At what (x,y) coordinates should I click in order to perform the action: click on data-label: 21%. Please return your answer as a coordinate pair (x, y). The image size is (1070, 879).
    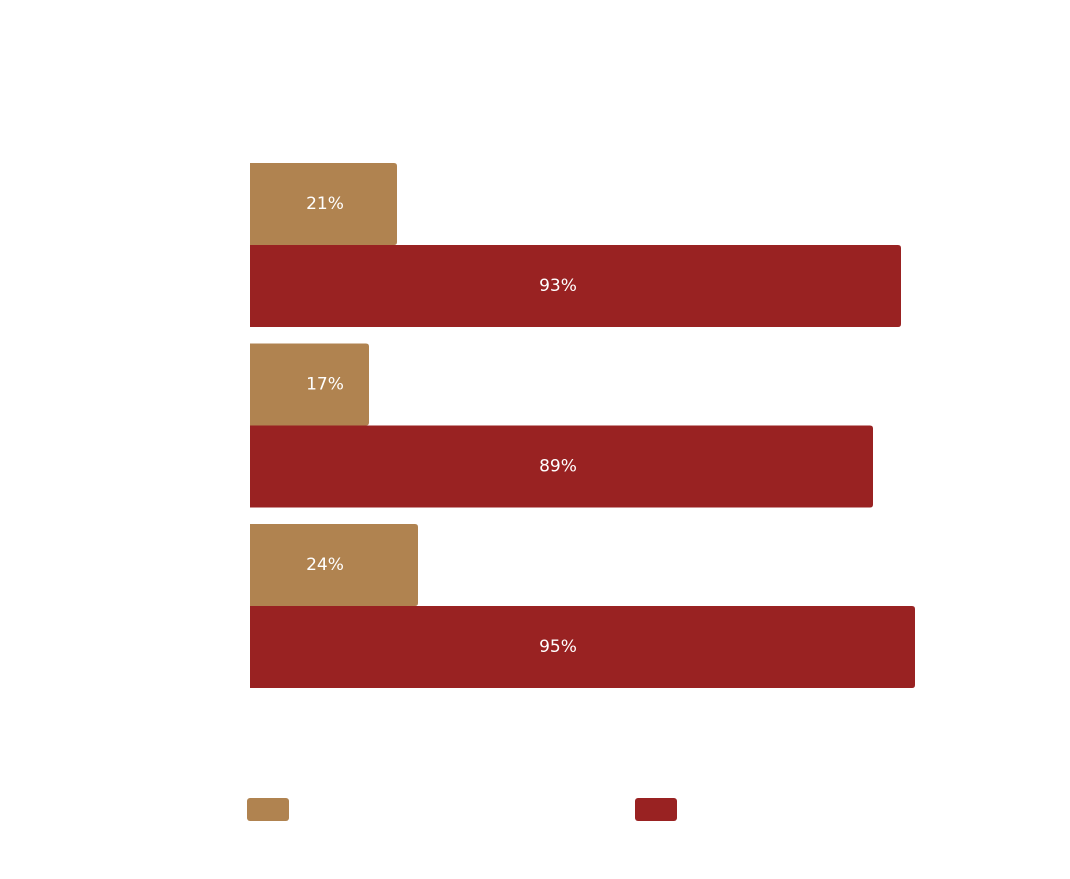
    Looking at the image, I should click on (325, 204).